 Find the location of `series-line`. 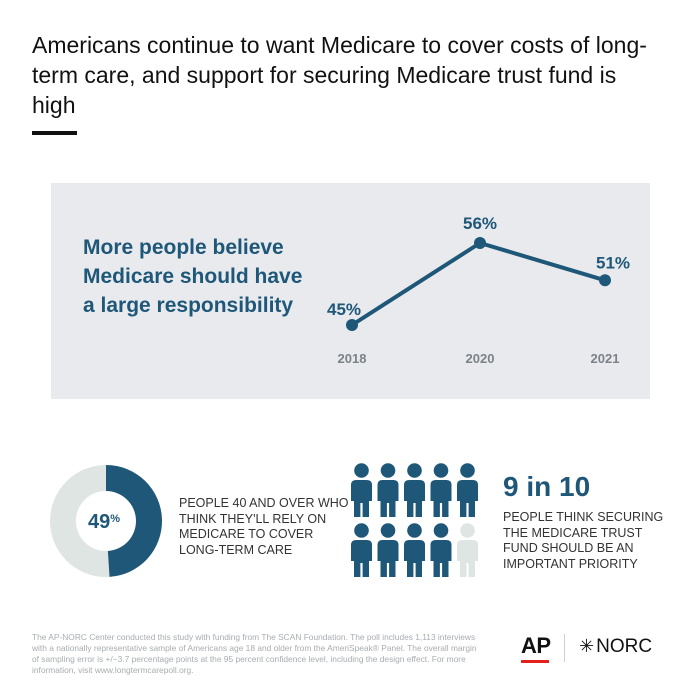

series-line is located at coordinates (478, 284).